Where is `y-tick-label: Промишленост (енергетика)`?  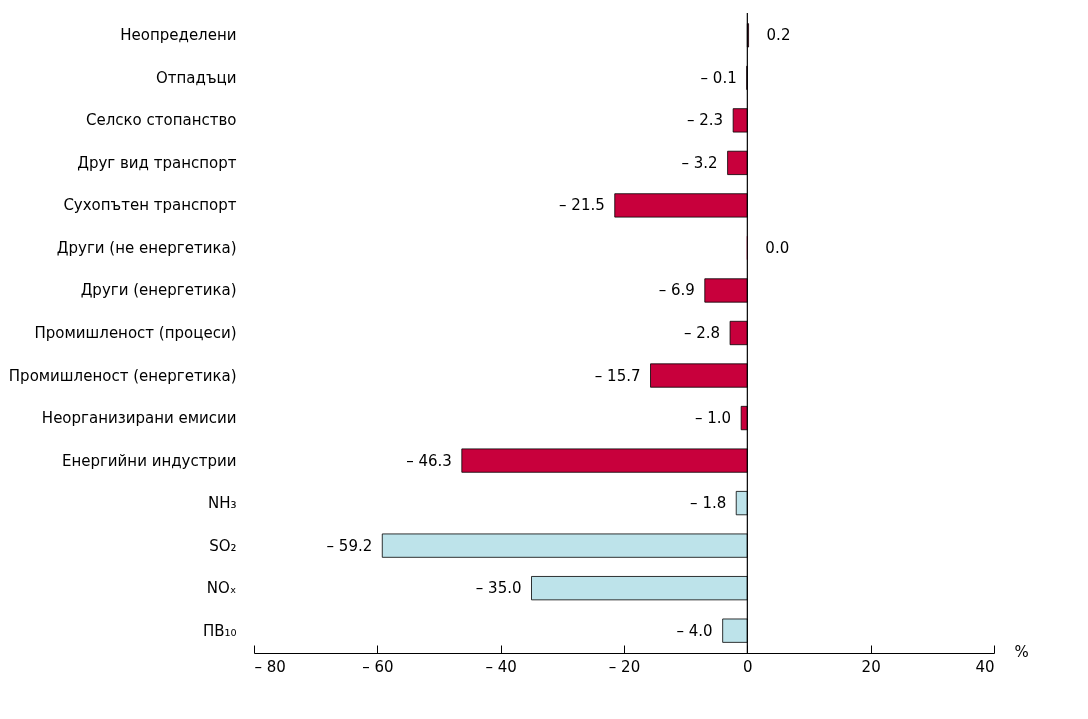
y-tick-label: Промишленост (енергетика) is located at coordinates (122, 375).